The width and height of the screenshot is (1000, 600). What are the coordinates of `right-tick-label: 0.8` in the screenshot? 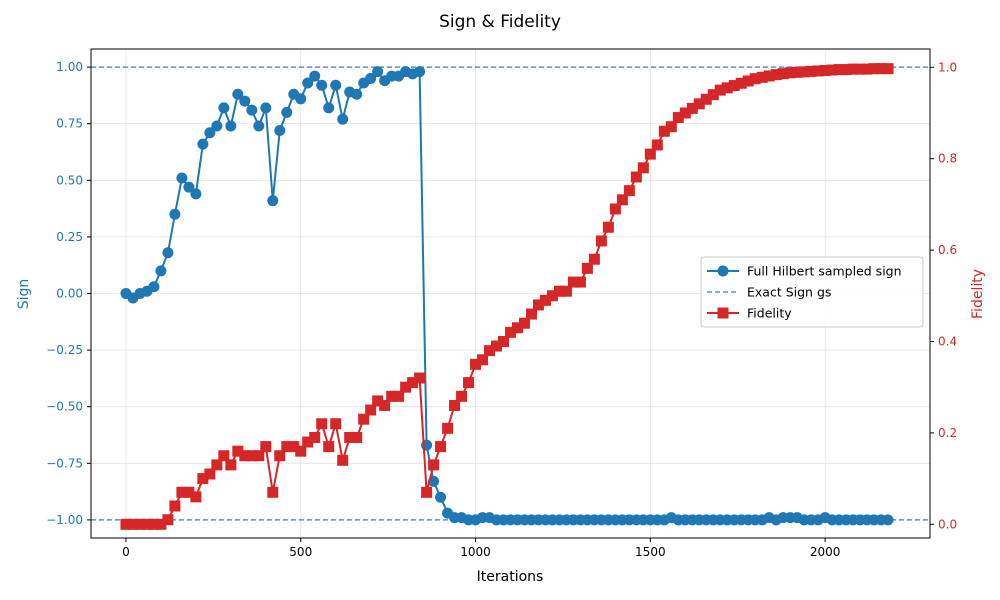 It's located at (947, 159).